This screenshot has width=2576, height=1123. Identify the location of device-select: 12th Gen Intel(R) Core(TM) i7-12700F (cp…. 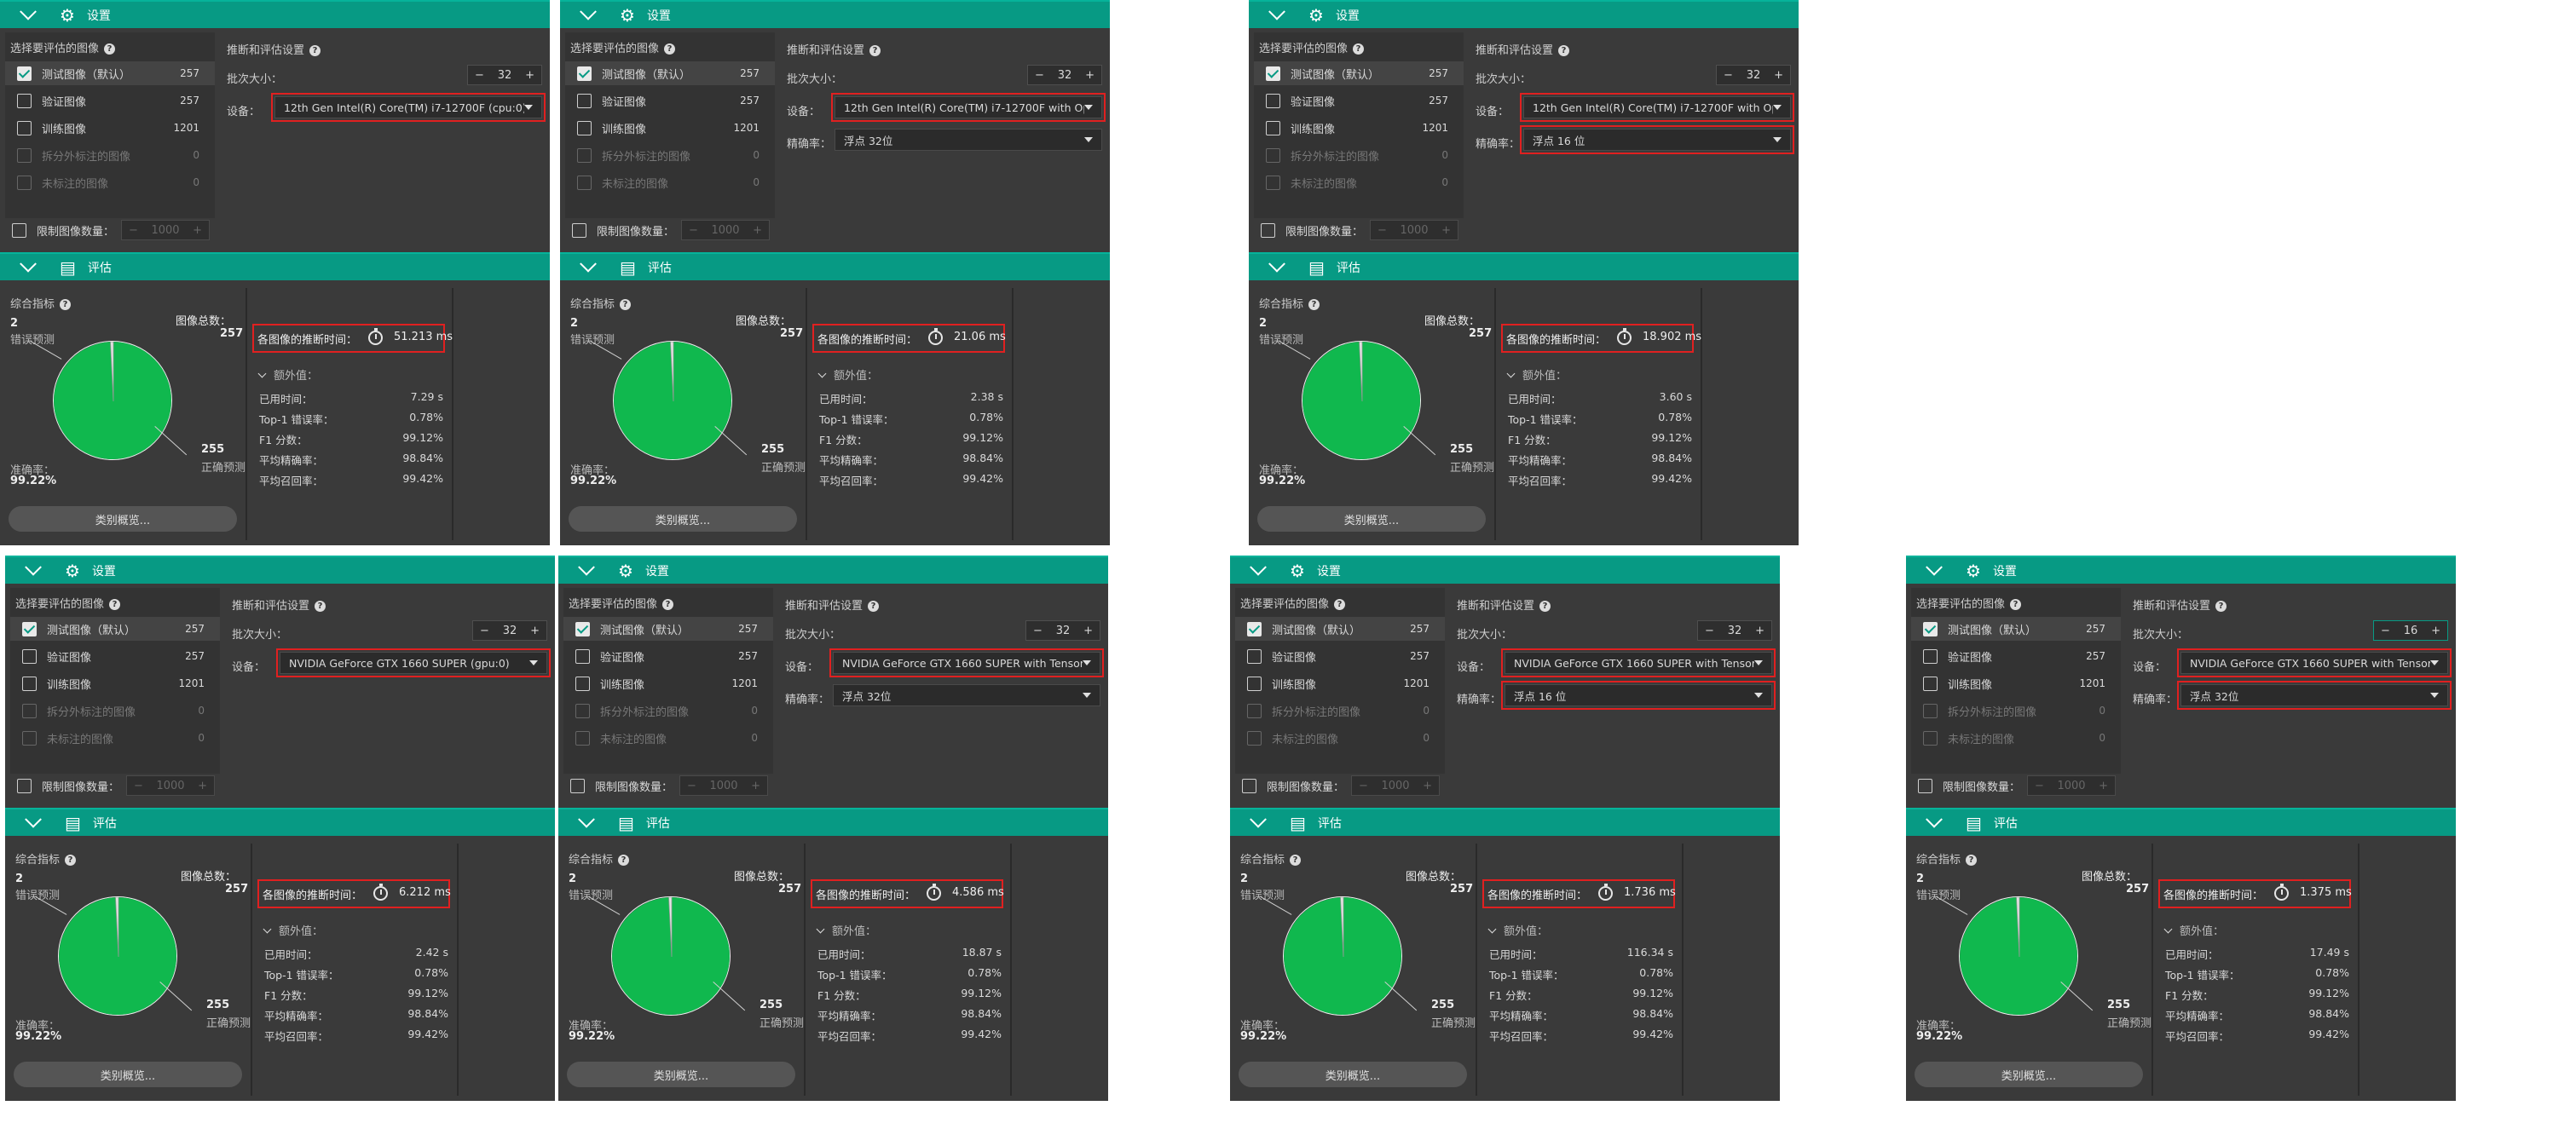
(408, 107).